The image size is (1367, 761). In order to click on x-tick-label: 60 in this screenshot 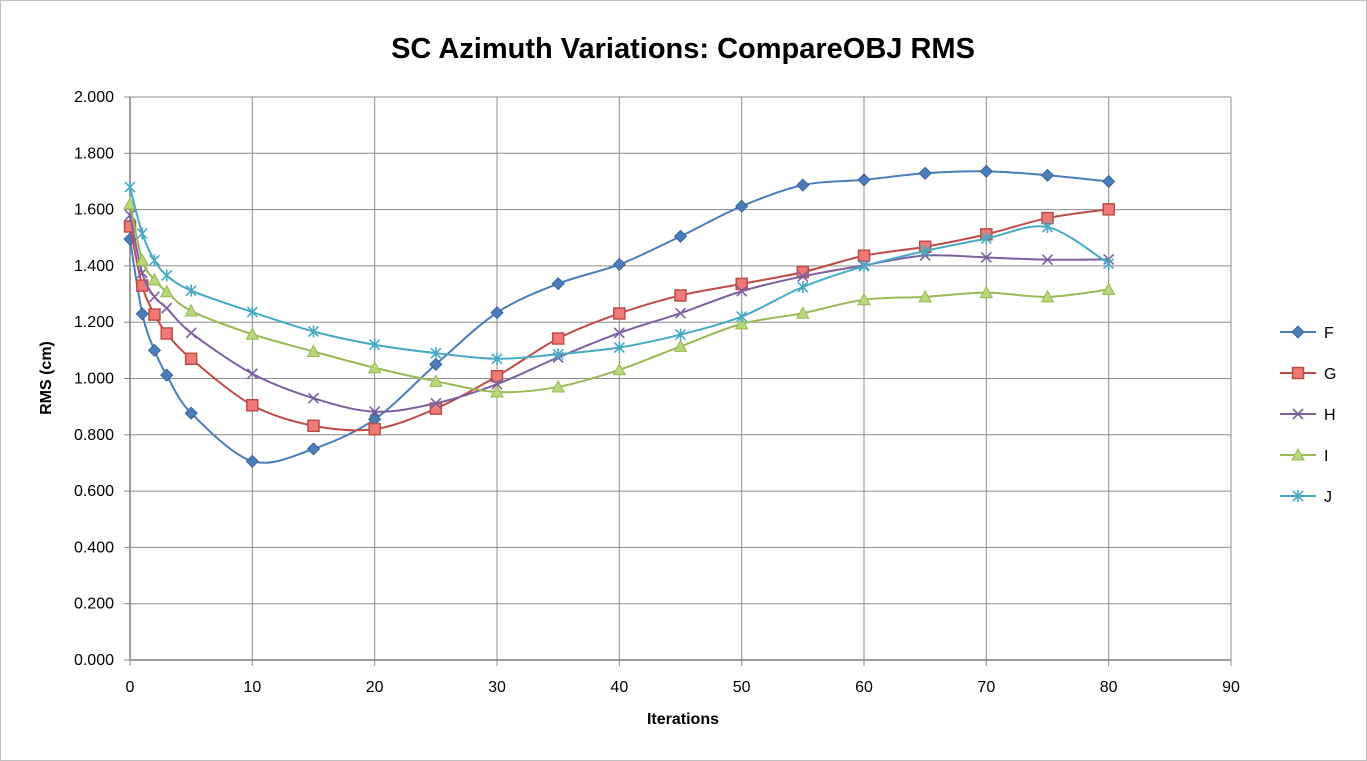, I will do `click(864, 687)`.